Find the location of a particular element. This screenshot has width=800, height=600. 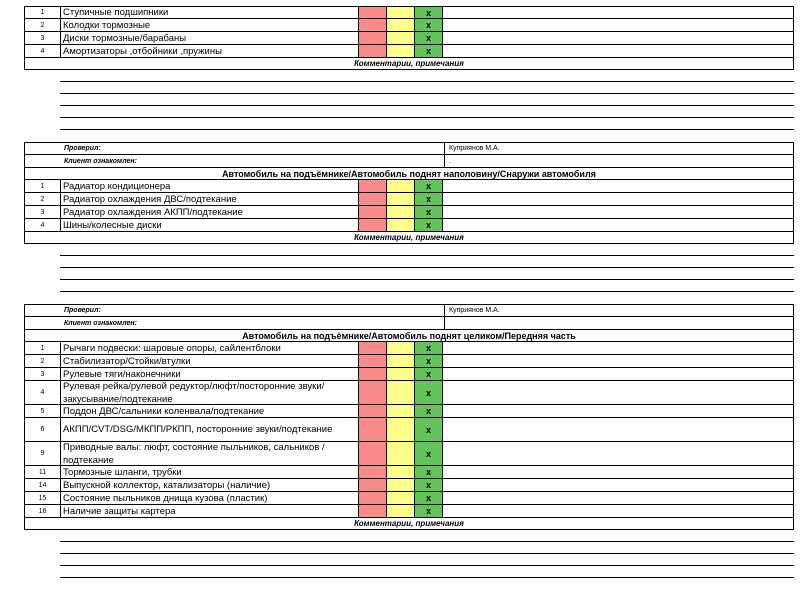

table-row: 4 Амортизаторы ,отбойники ,пружины x is located at coordinates (409, 51).